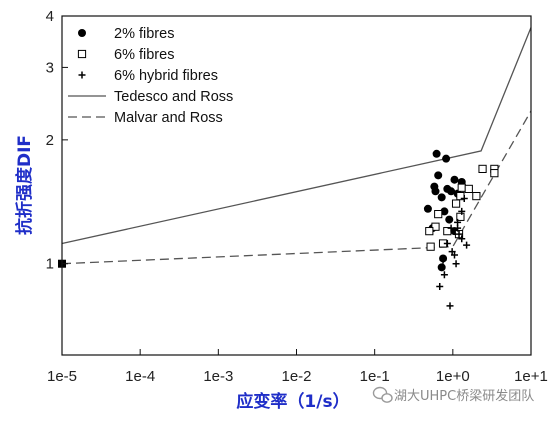  Describe the element at coordinates (296, 376) in the screenshot. I see `x-tick-label: 1e-2` at that location.